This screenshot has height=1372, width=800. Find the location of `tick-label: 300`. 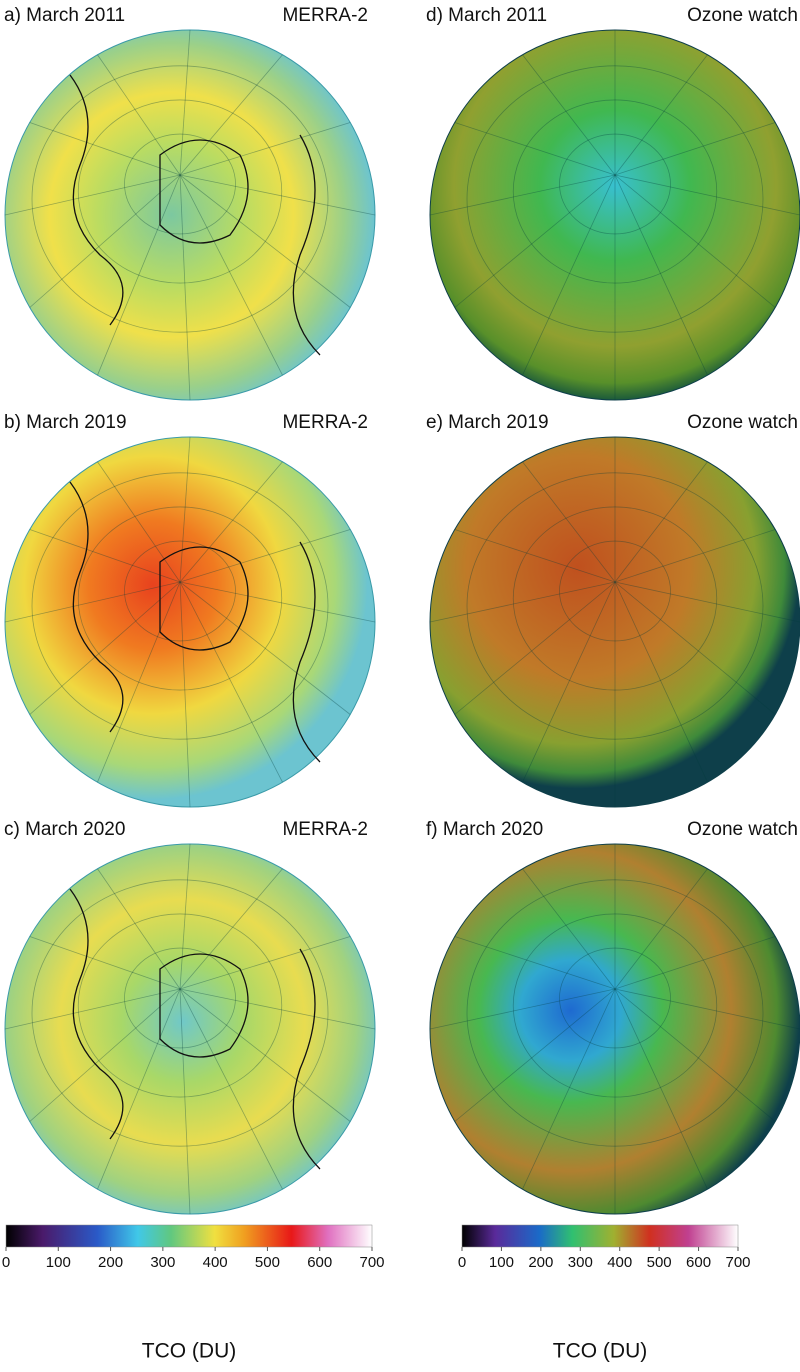

tick-label: 300 is located at coordinates (580, 1262).